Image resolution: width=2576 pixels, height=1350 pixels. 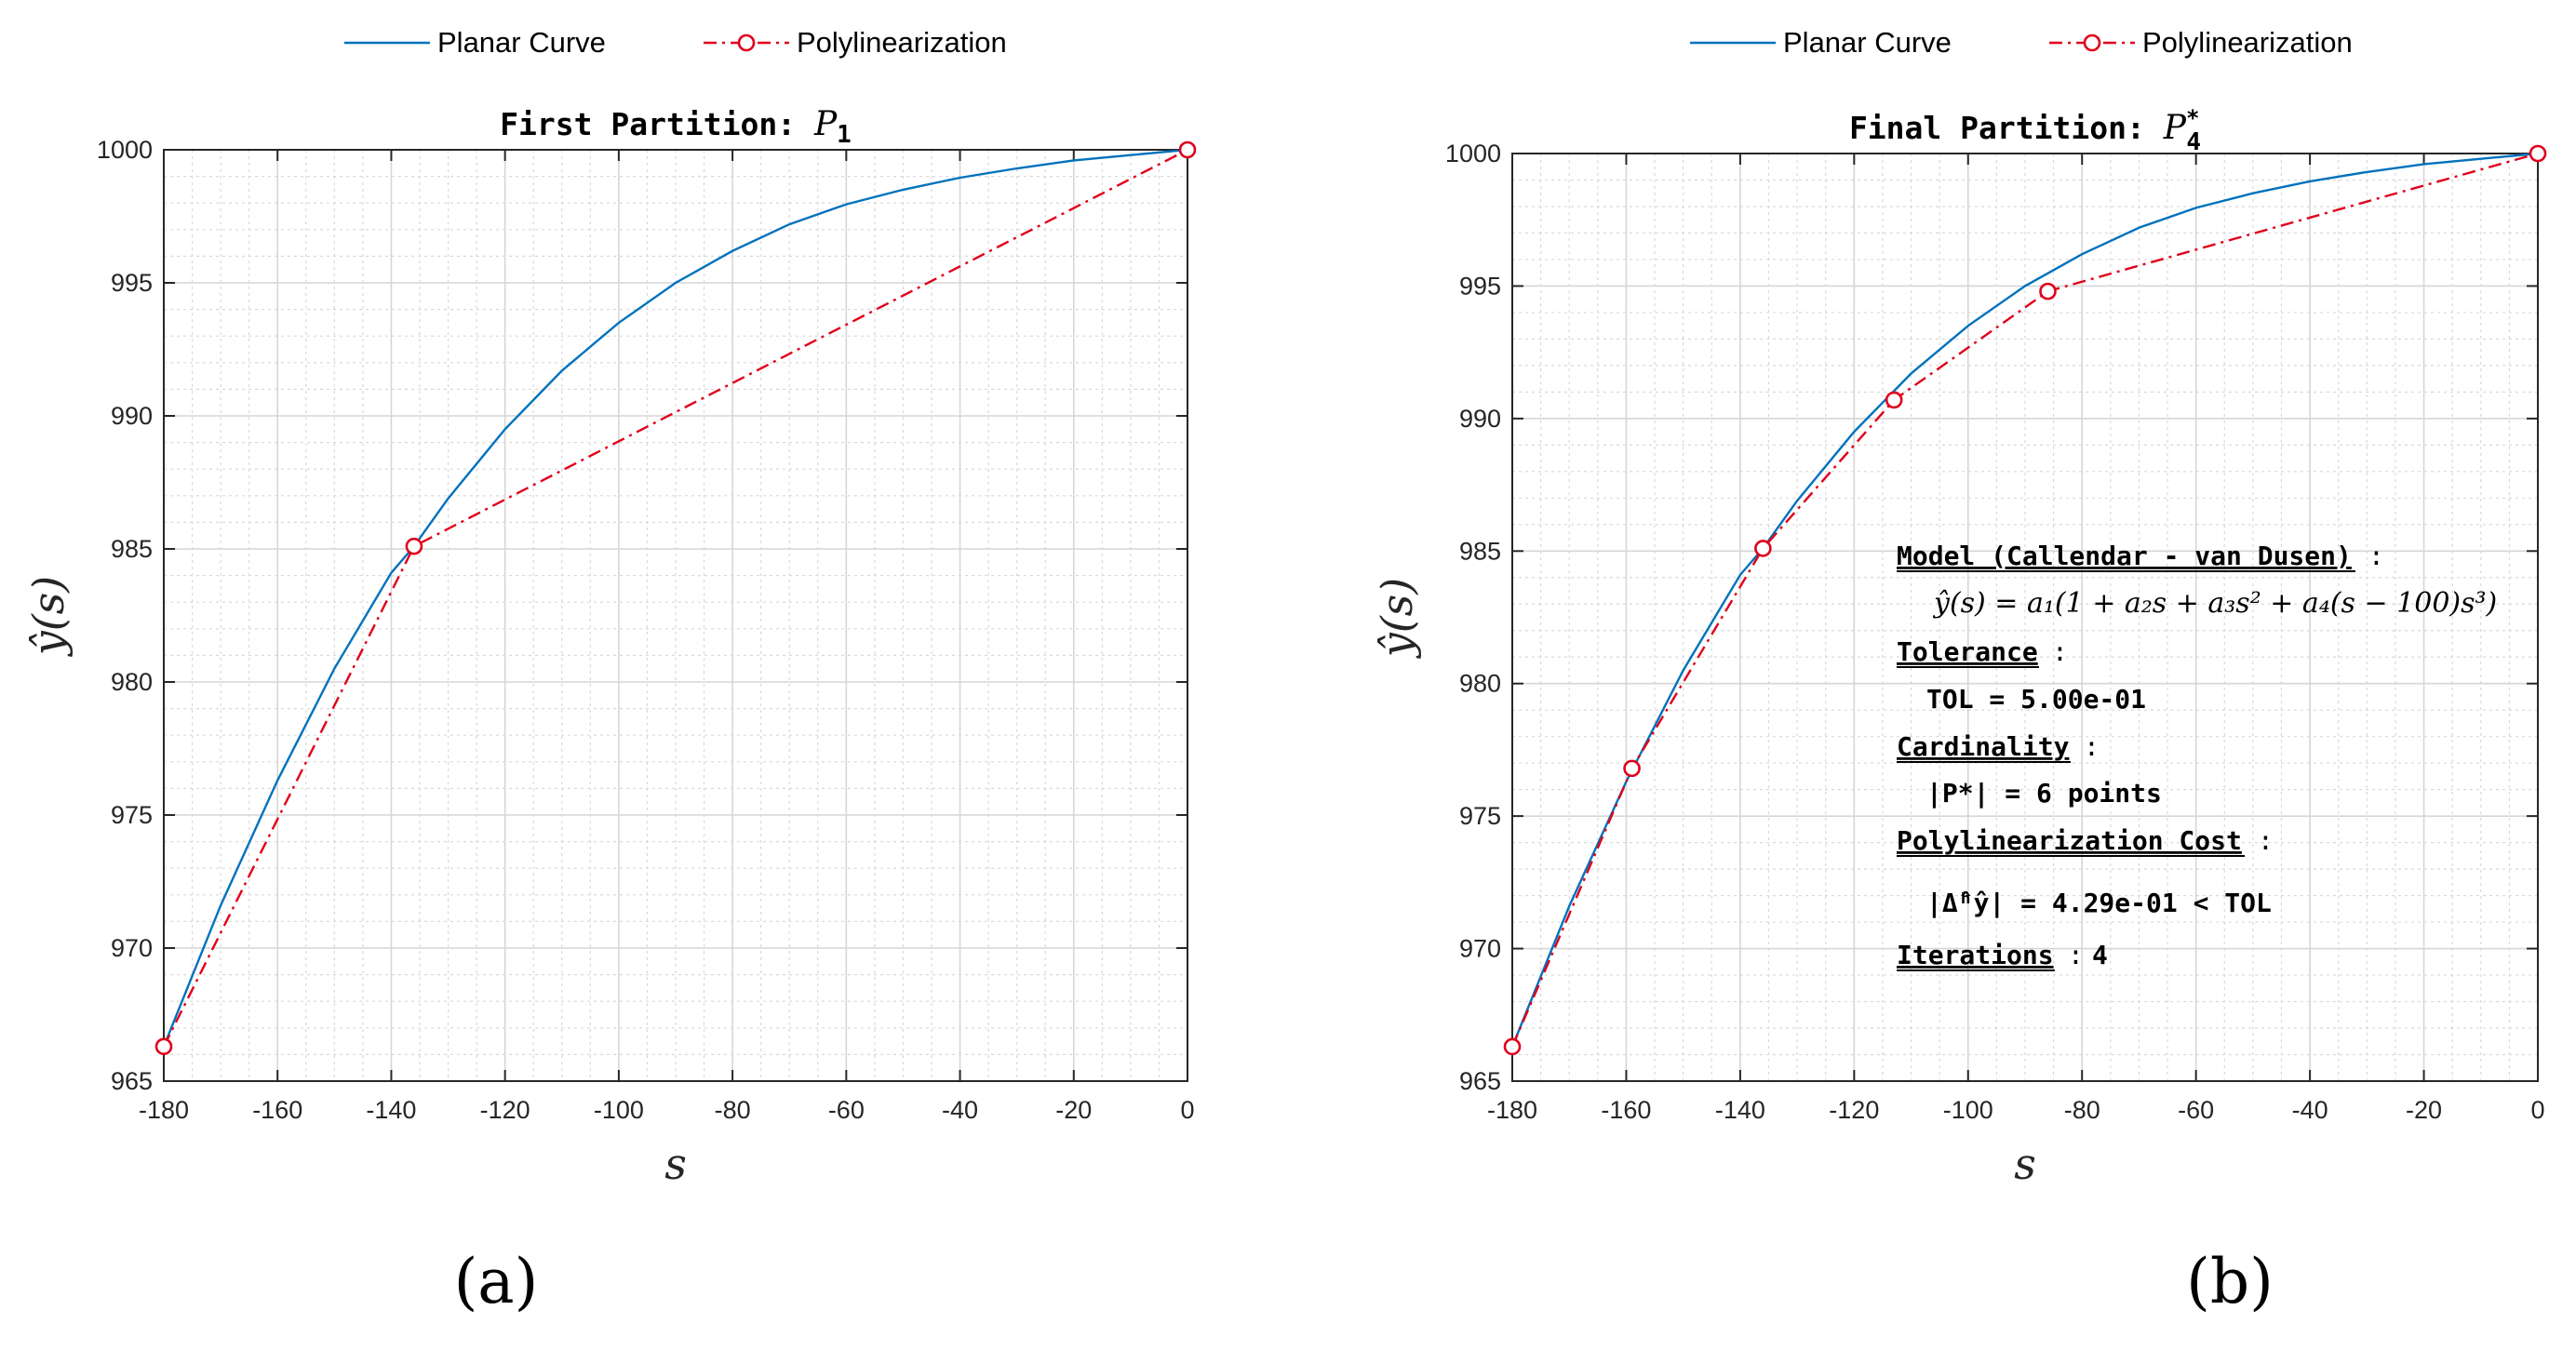 I want to click on panel-label: (a), so click(x=496, y=1282).